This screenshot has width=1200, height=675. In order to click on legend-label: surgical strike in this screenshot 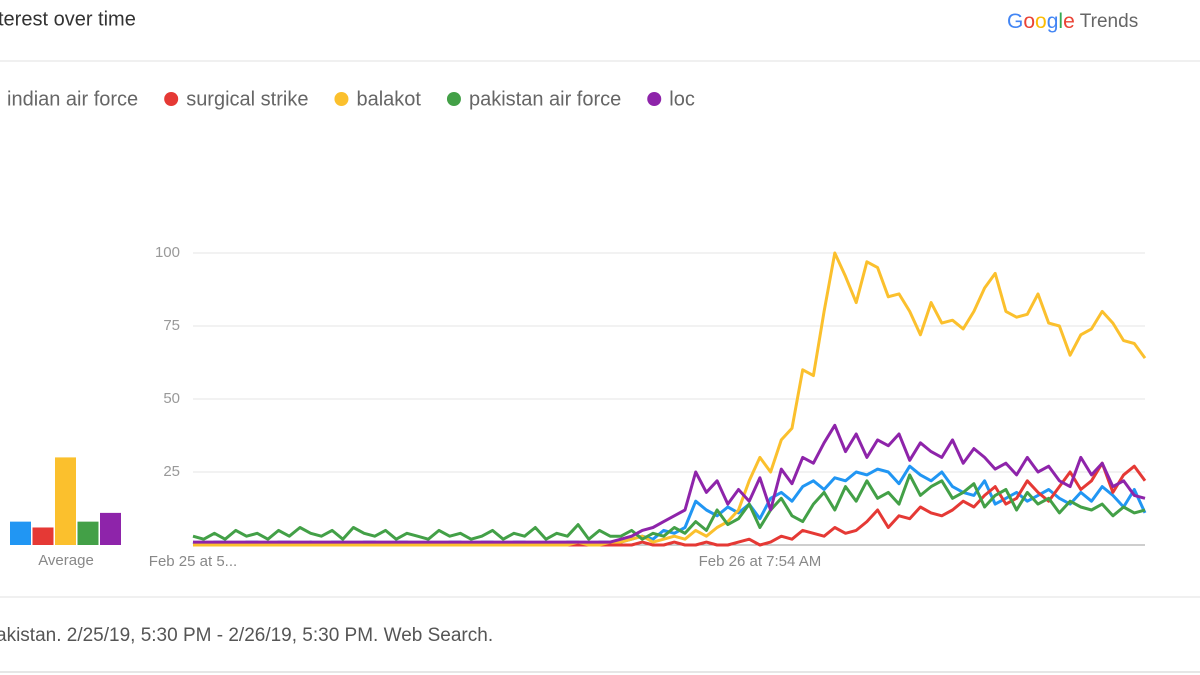, I will do `click(247, 99)`.